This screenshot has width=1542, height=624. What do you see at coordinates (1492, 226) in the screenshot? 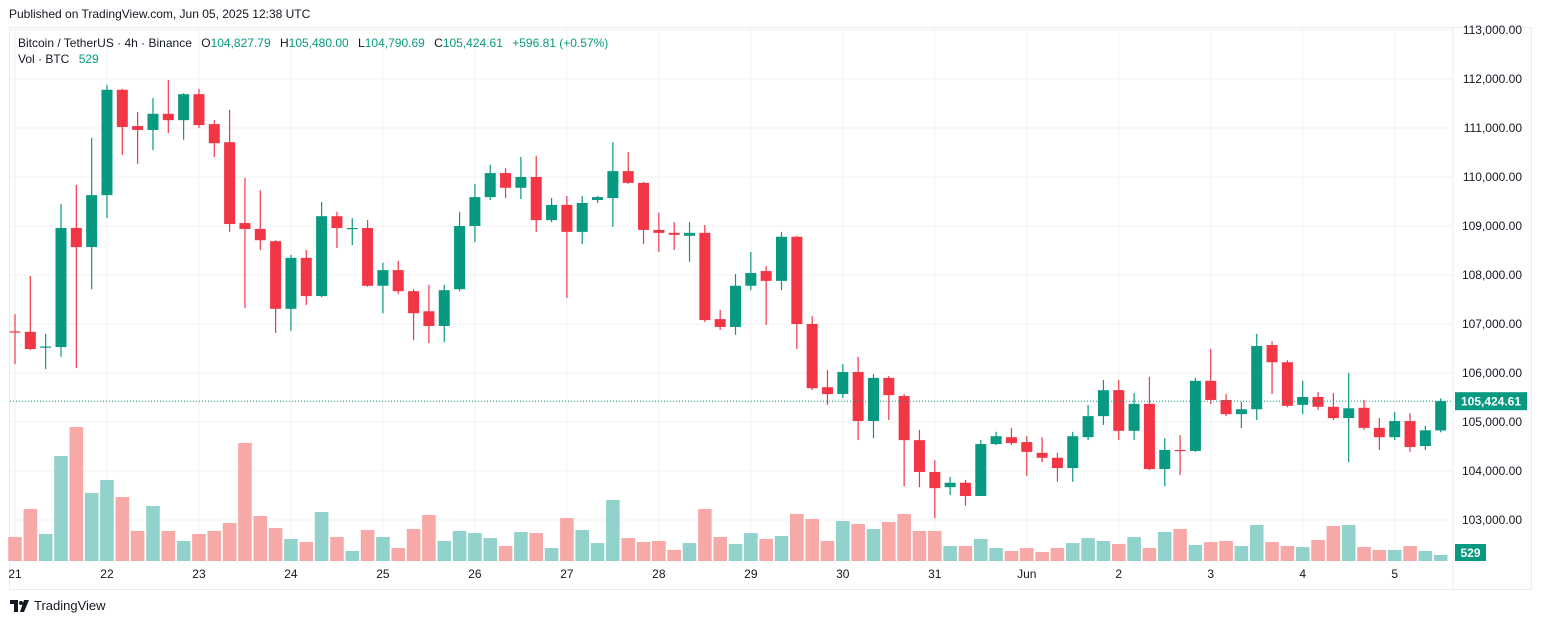
I see `price-tick-label: 109,000.00` at bounding box center [1492, 226].